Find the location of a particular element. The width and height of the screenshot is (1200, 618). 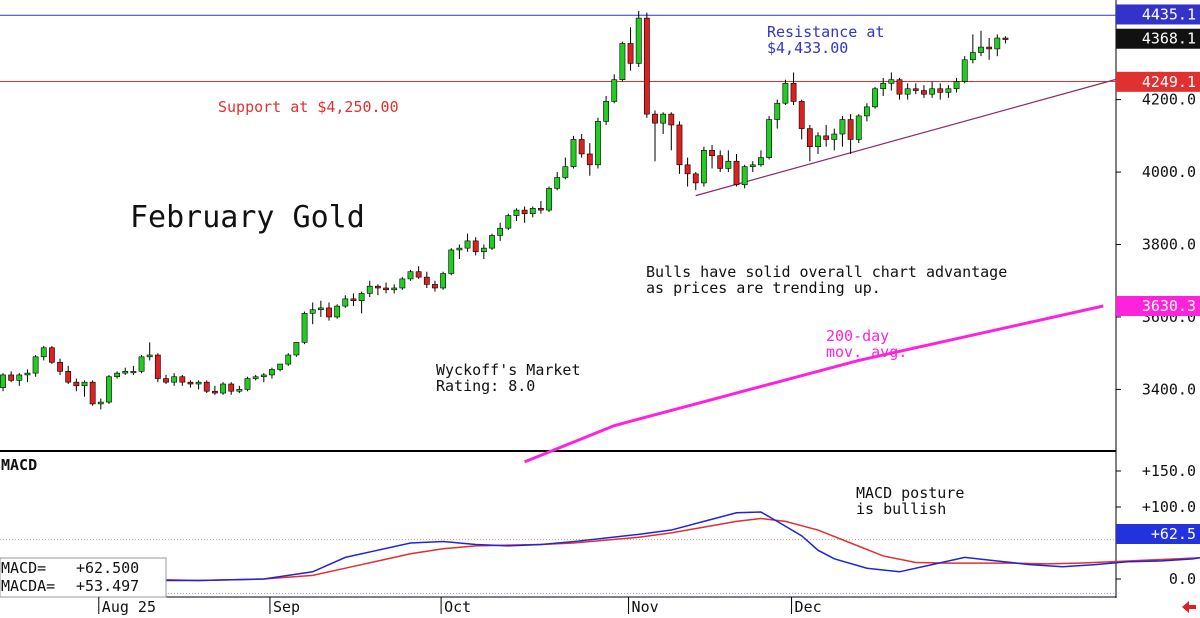

ma-line-1: 200-day is located at coordinates (857, 336).